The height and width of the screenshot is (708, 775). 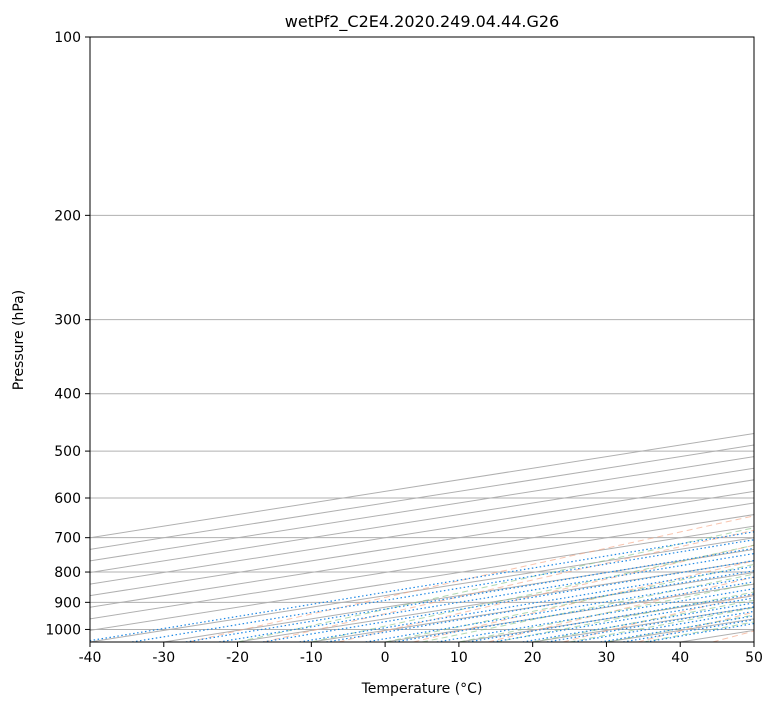 What do you see at coordinates (459, 658) in the screenshot?
I see `x-tick-label: 10` at bounding box center [459, 658].